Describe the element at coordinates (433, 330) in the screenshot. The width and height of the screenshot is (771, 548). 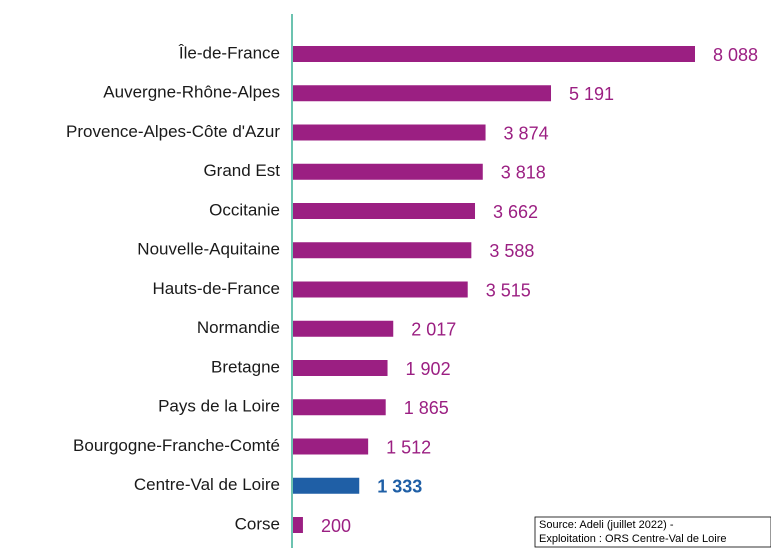
I see `value-label: 2 017` at that location.